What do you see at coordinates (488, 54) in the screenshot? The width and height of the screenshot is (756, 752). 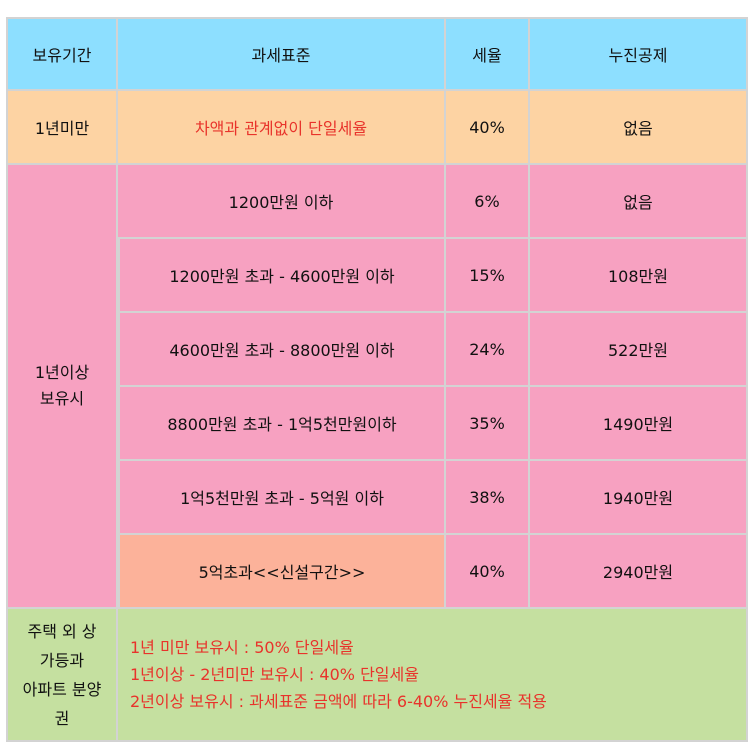 I see `header-tax-rate: 세율` at bounding box center [488, 54].